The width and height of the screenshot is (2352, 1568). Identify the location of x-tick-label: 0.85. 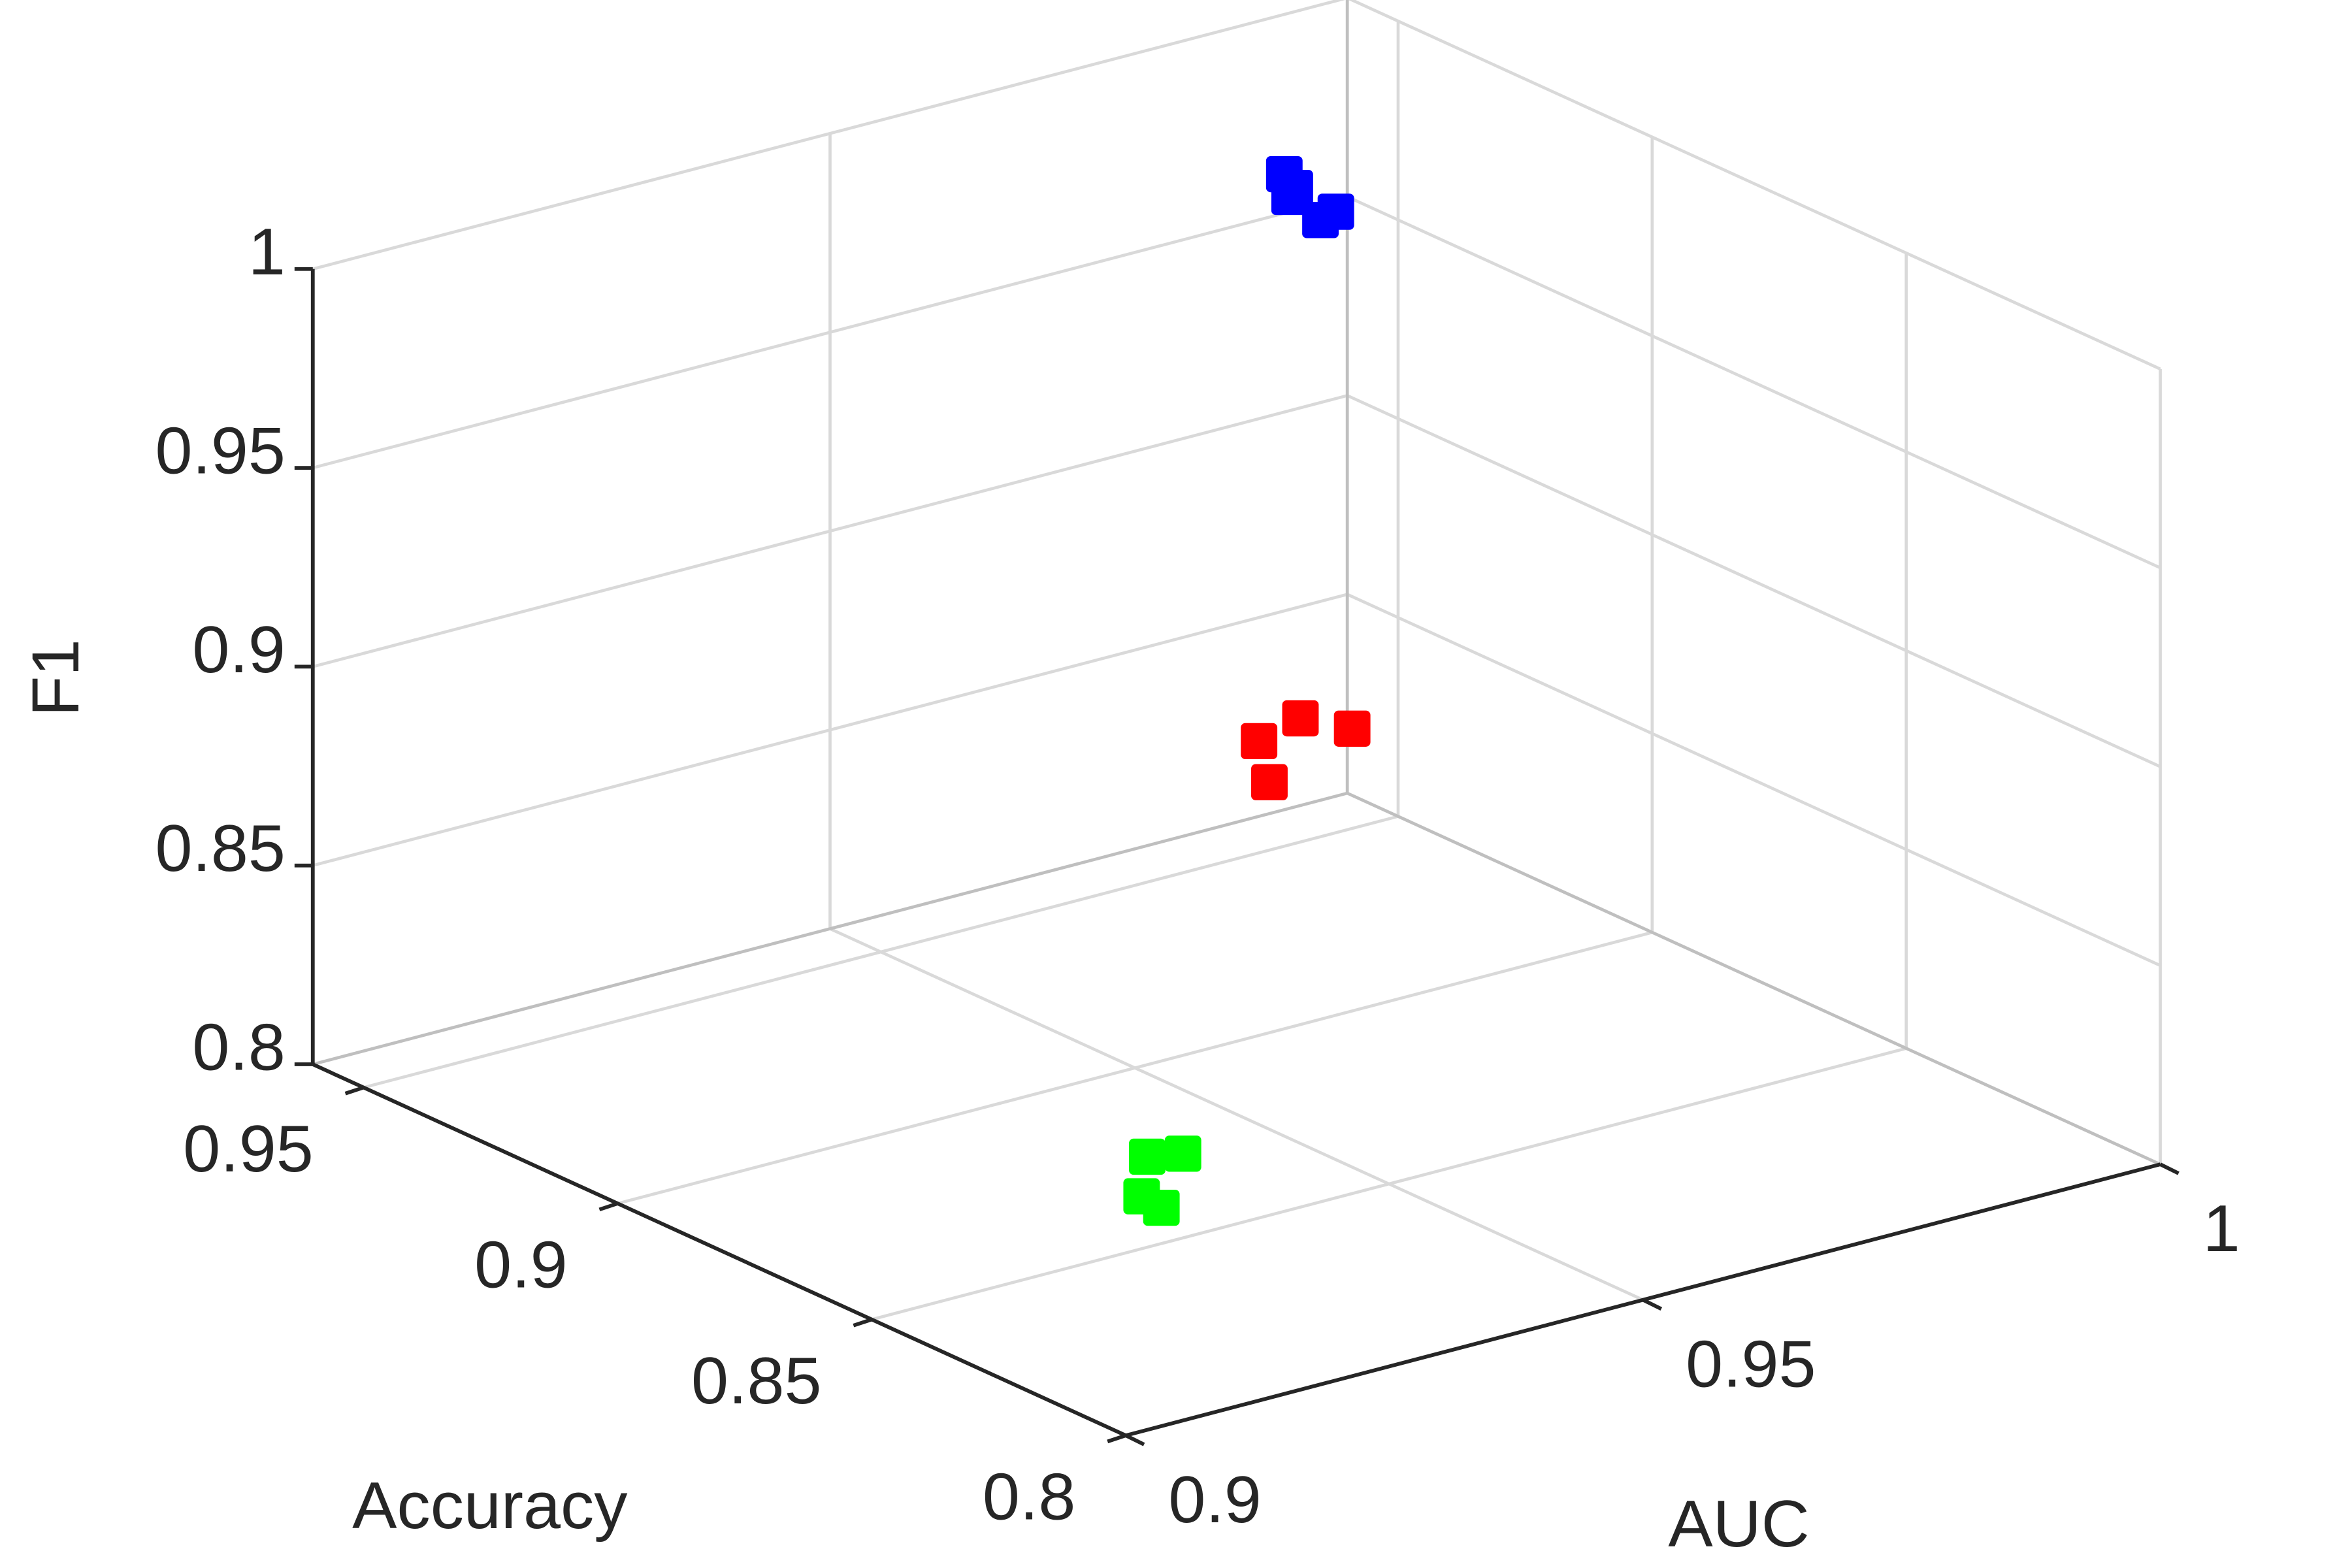
(756, 1380).